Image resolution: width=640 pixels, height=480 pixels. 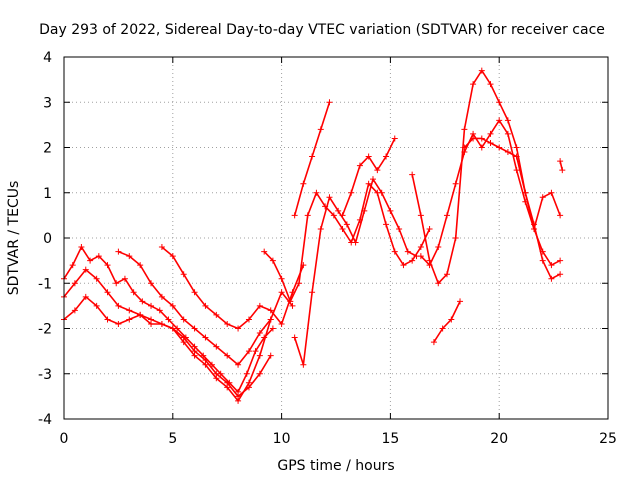 I want to click on y-tick-label: -3, so click(x=45, y=375).